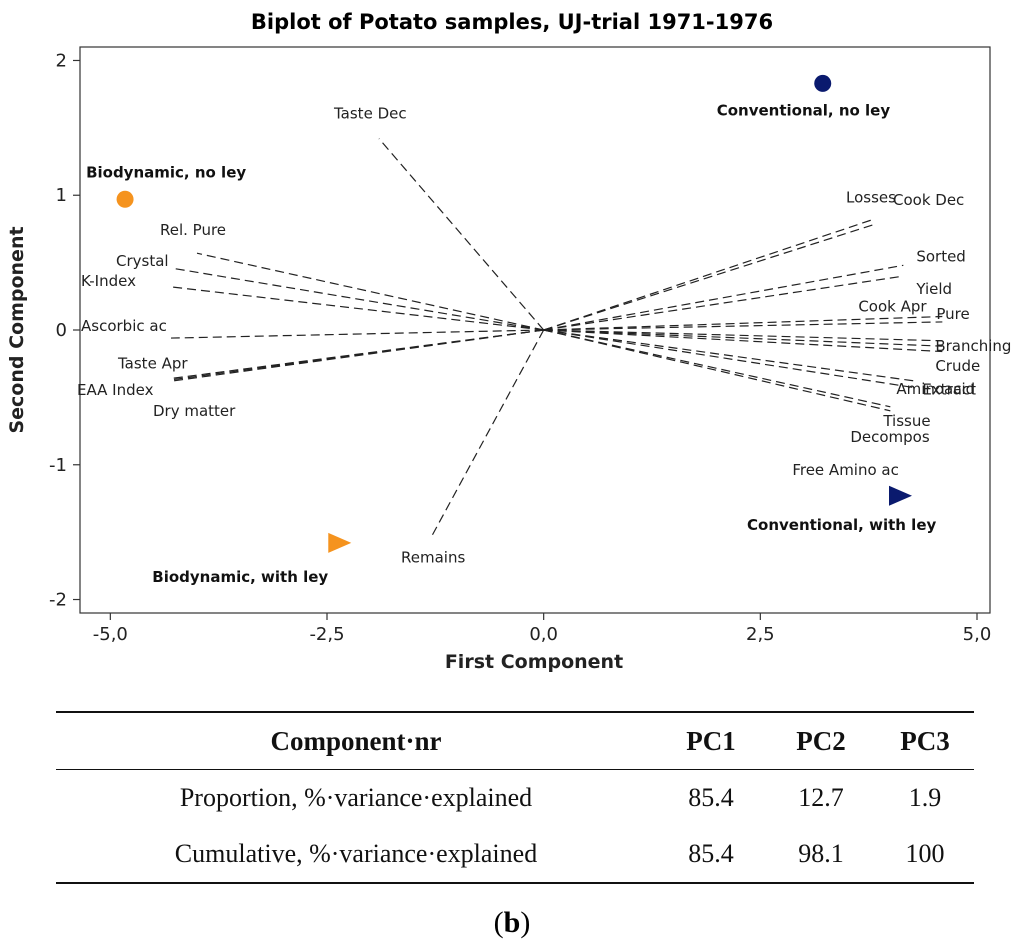 This screenshot has width=1024, height=952. Describe the element at coordinates (326, 634) in the screenshot. I see `x-tick-label: -2,5` at that location.